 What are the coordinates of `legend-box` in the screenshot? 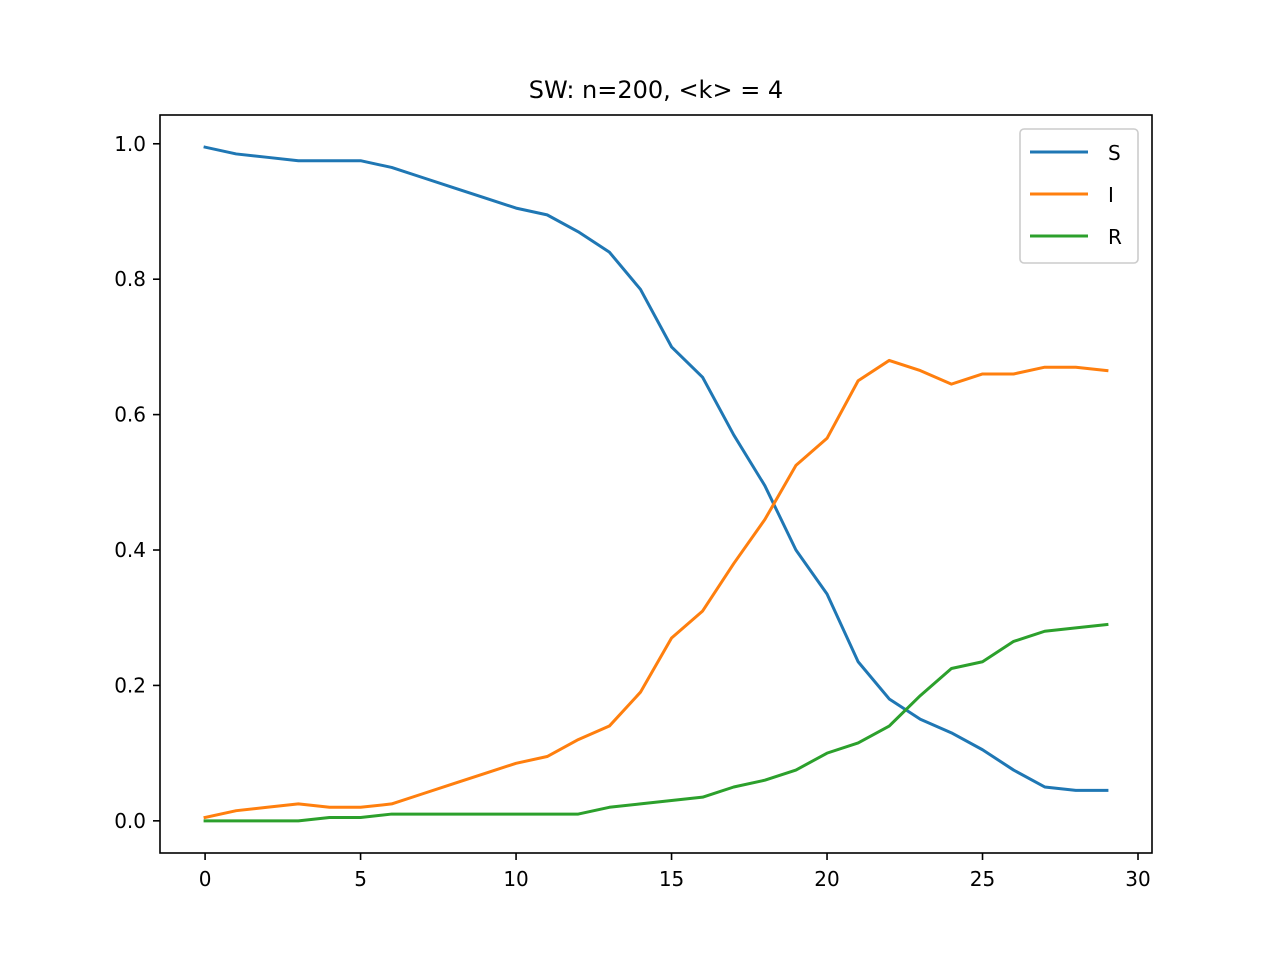 It's located at (1079, 196).